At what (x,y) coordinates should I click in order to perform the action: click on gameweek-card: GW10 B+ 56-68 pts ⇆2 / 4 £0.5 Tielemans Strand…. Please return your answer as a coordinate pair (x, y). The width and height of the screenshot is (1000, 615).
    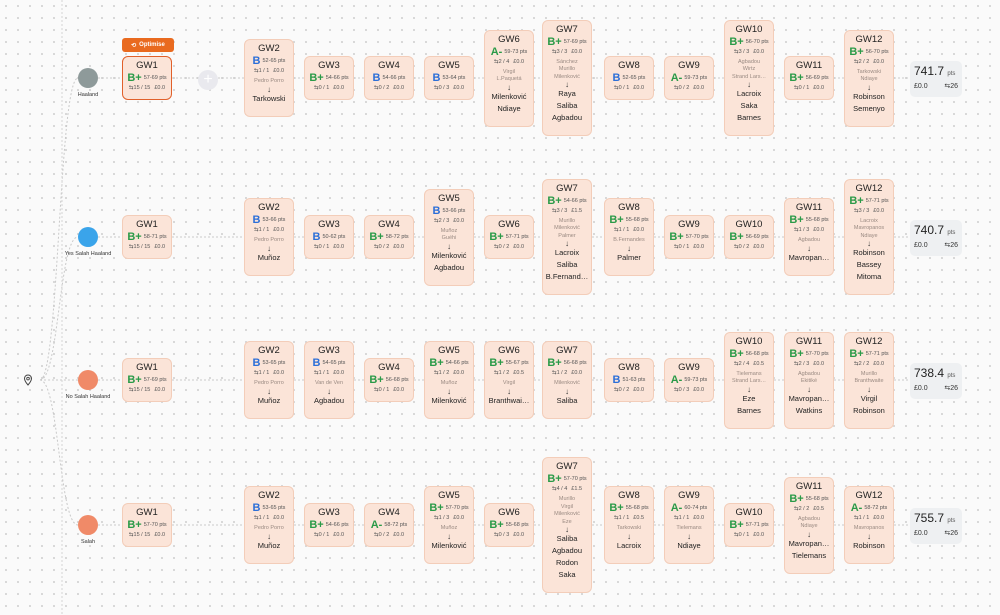
    Looking at the image, I should click on (749, 380).